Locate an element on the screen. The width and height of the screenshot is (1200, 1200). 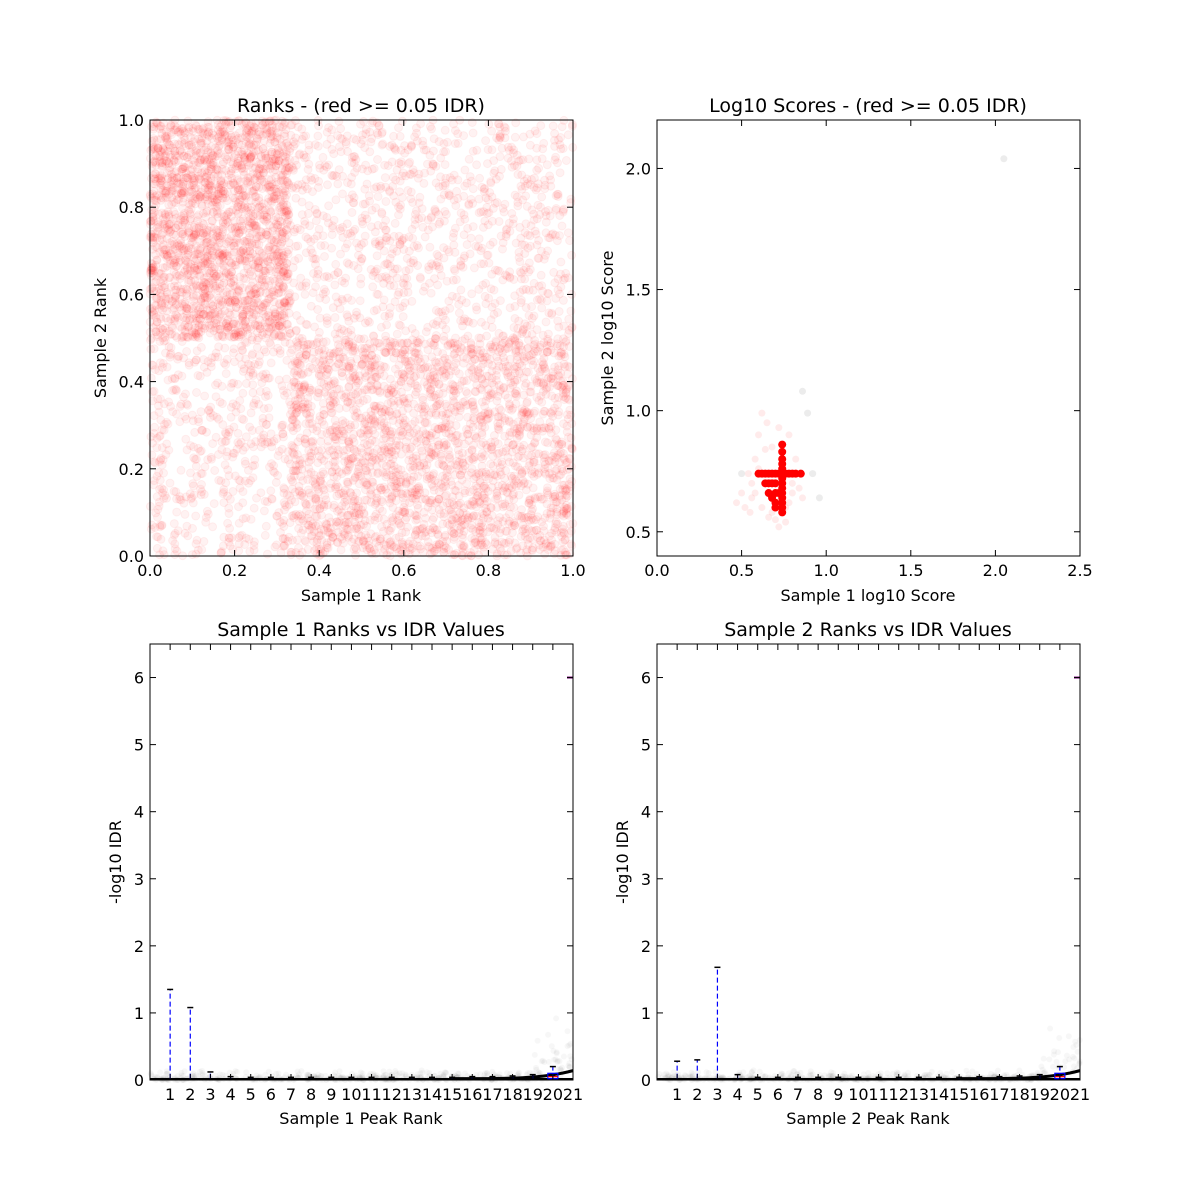
ranks-points is located at coordinates (361, 338).